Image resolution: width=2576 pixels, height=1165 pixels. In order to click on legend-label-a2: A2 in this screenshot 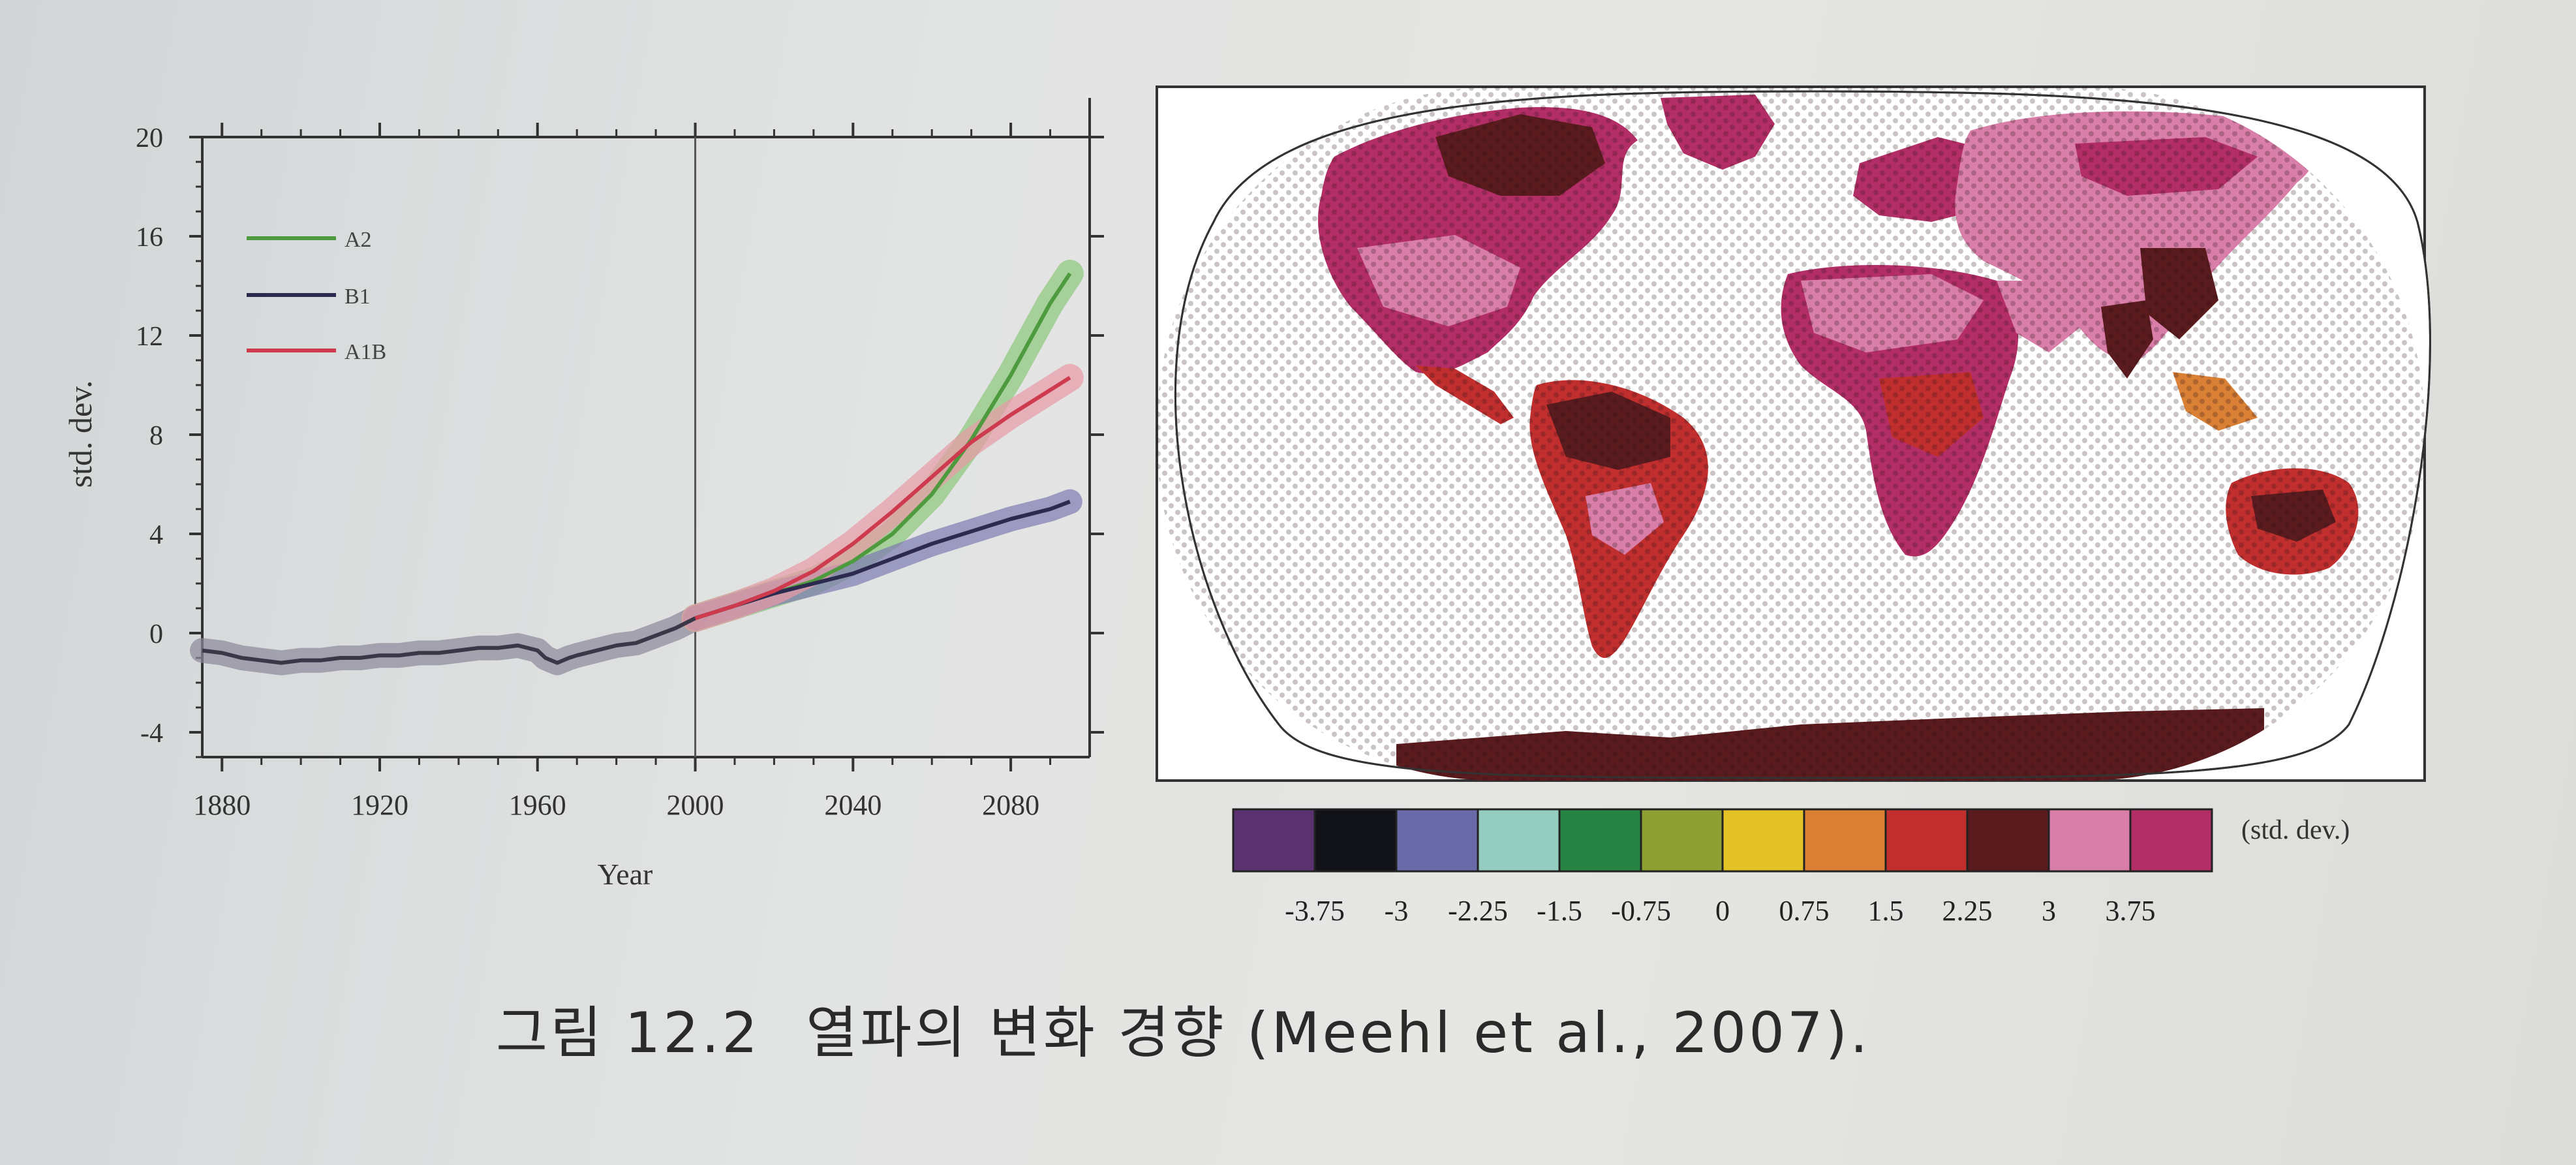, I will do `click(359, 240)`.